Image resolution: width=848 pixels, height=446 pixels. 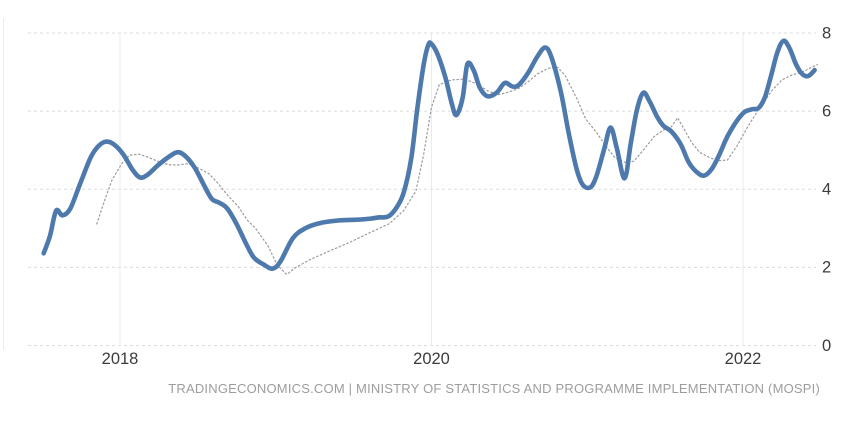 I want to click on x-axis: 2018 2020 2022, so click(x=432, y=359).